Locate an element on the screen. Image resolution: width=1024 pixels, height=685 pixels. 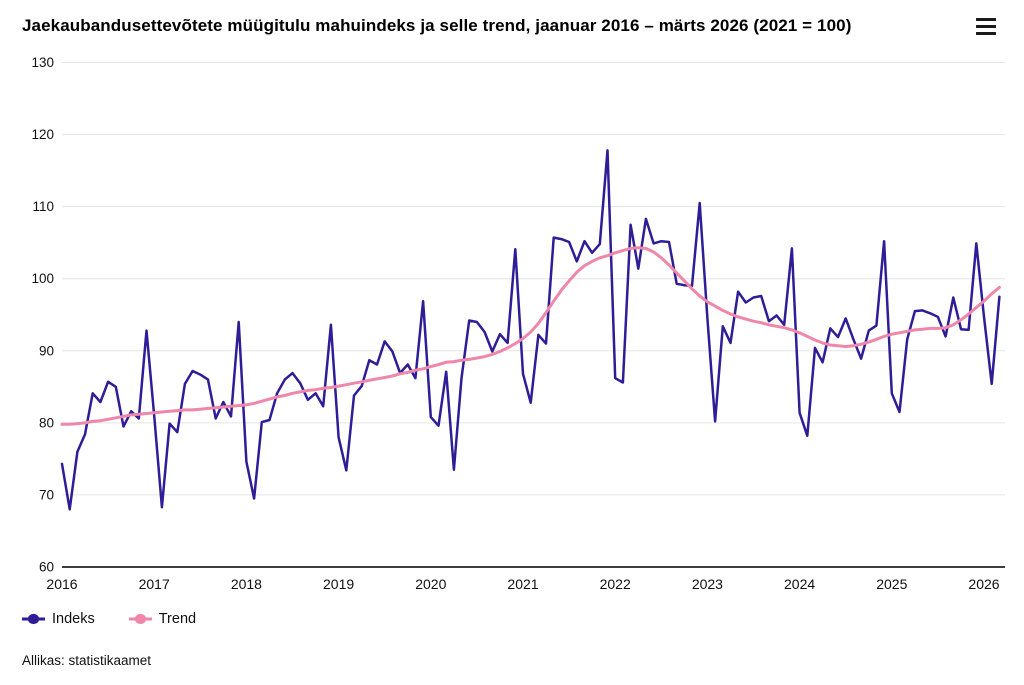
legend-label-indeks: Indeks is located at coordinates (73, 619).